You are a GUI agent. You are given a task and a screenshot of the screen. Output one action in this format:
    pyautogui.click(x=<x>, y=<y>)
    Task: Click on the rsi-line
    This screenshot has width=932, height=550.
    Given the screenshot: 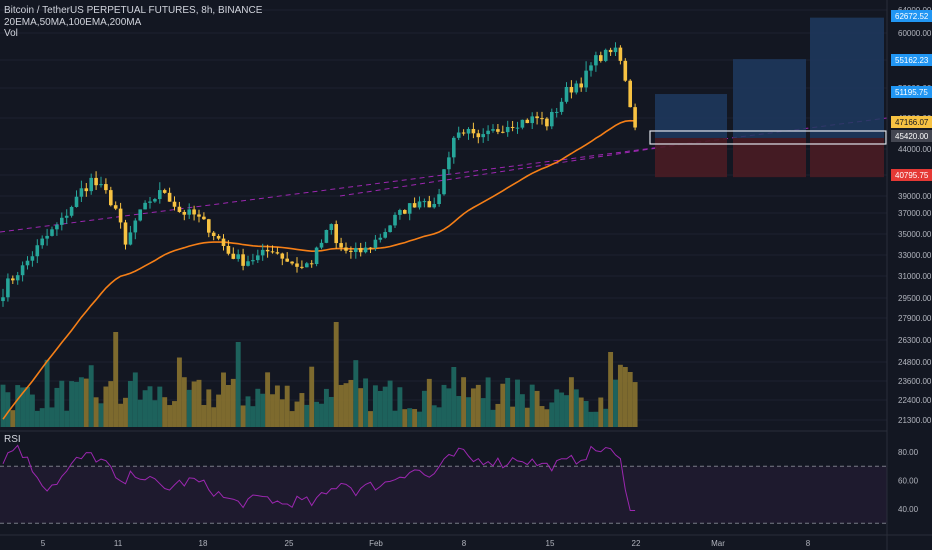 What is the action you would take?
    pyautogui.click(x=319, y=477)
    